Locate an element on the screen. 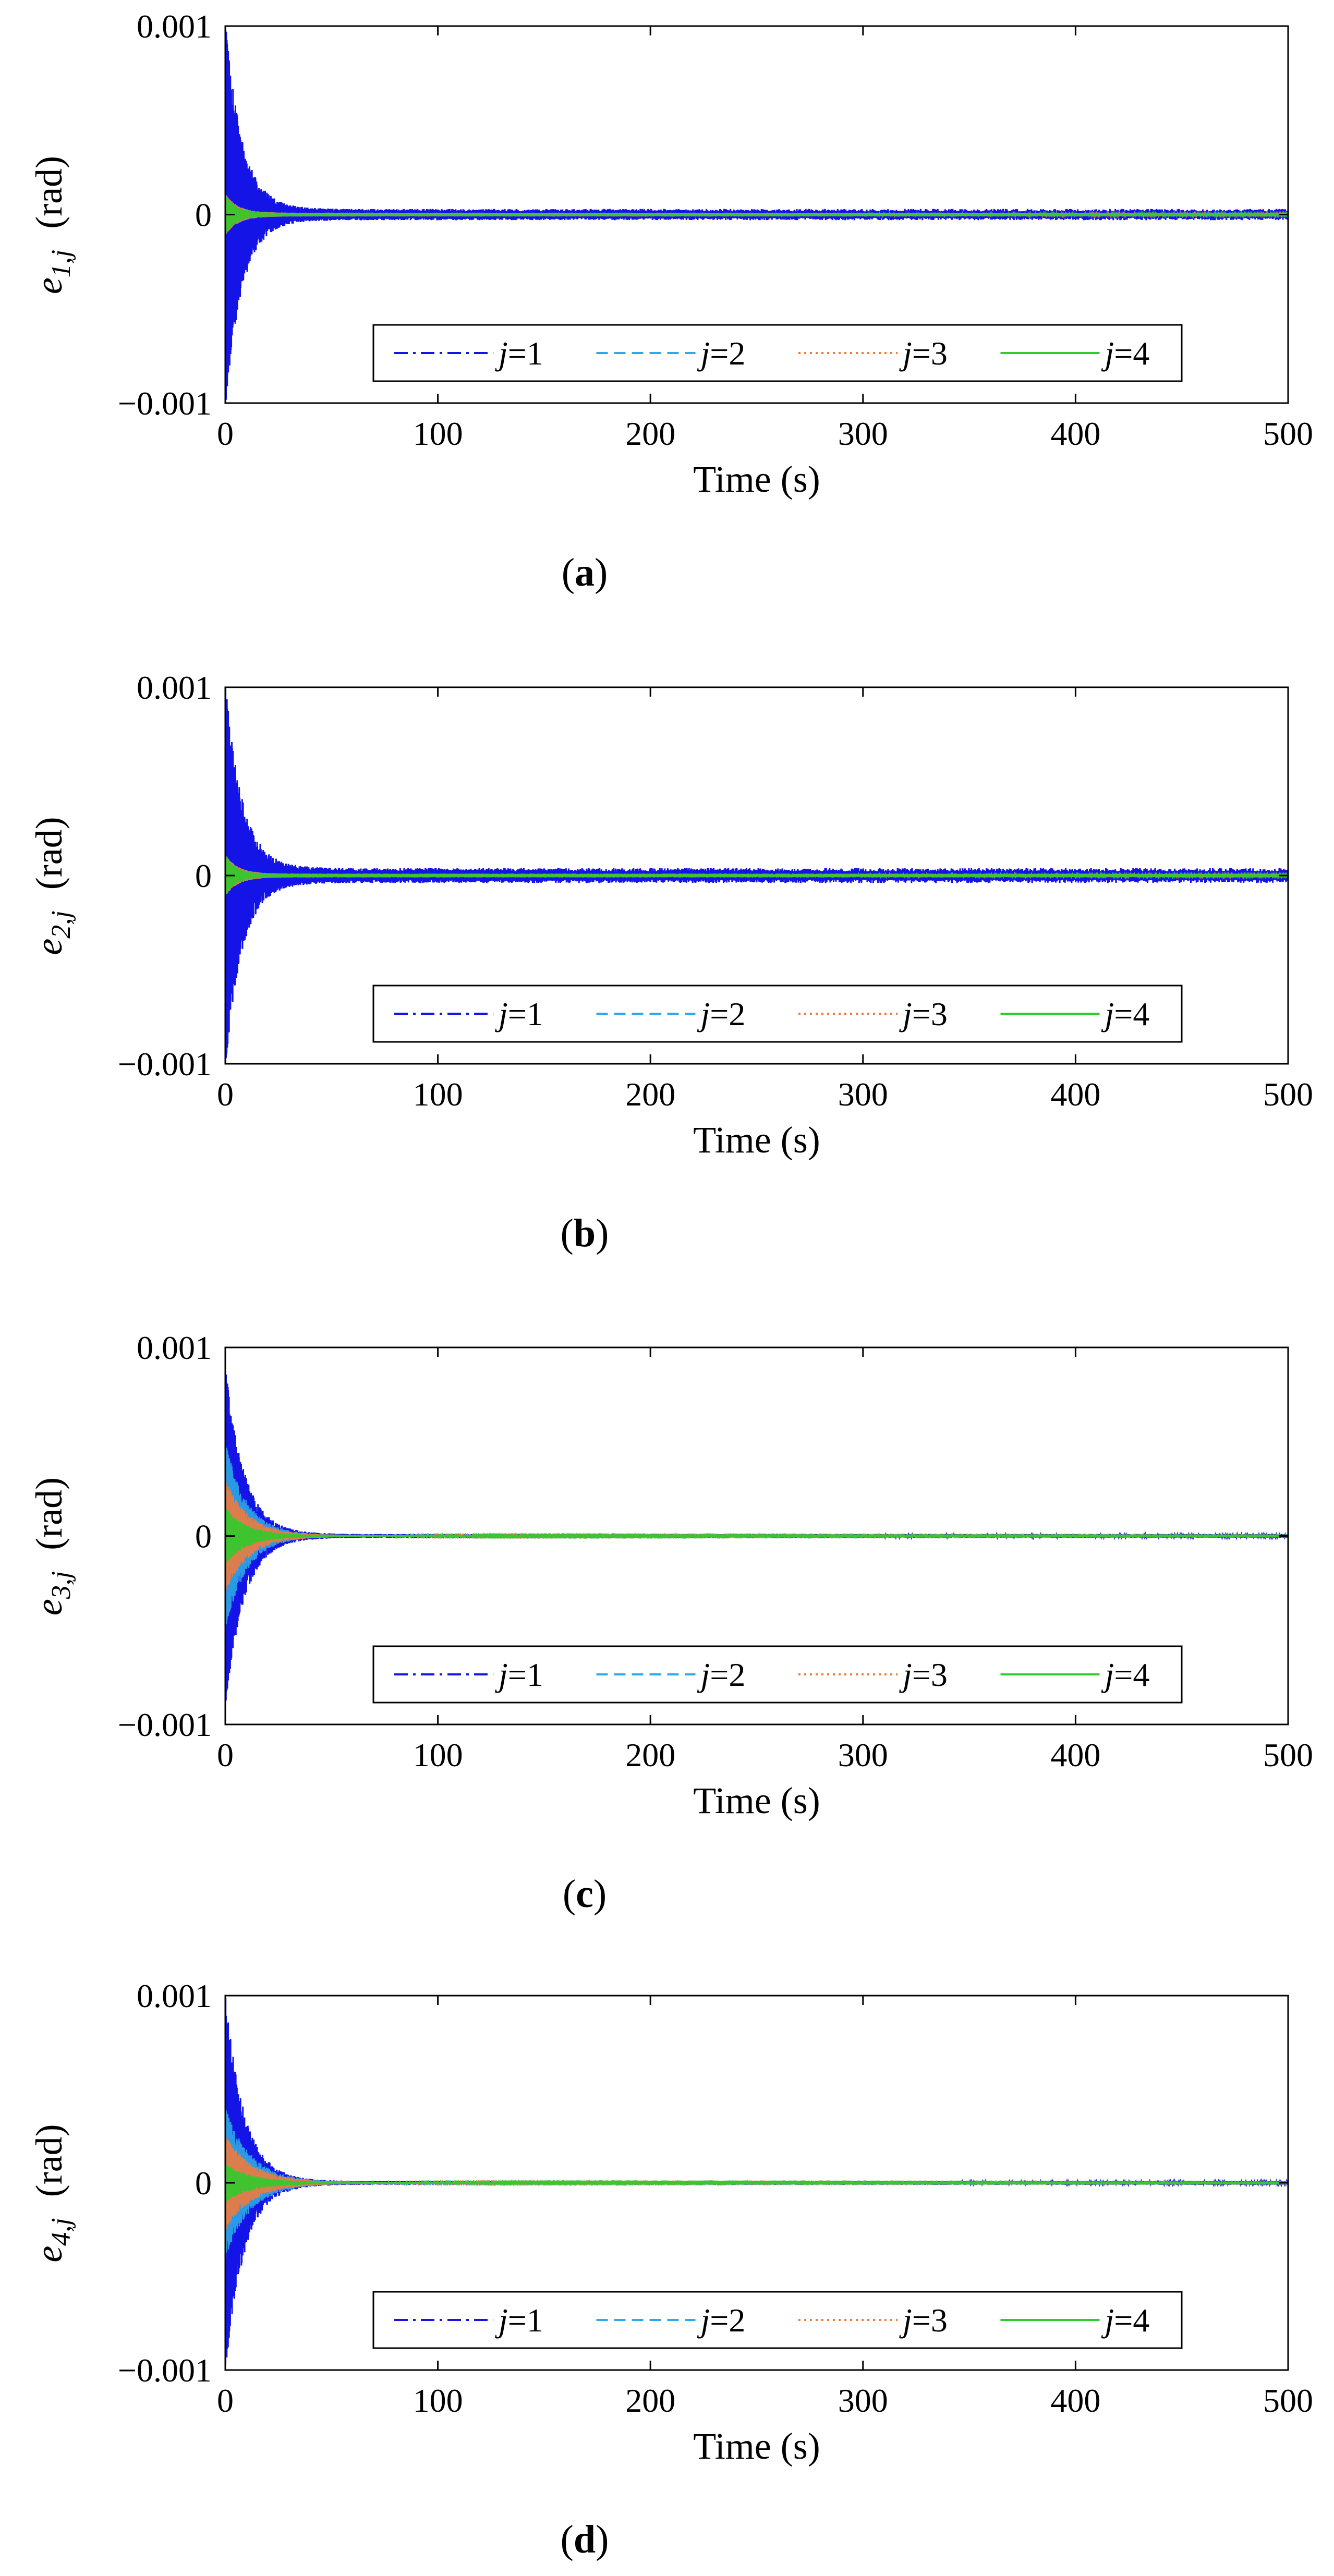 This screenshot has width=1334, height=2576. legend-box is located at coordinates (778, 2320).